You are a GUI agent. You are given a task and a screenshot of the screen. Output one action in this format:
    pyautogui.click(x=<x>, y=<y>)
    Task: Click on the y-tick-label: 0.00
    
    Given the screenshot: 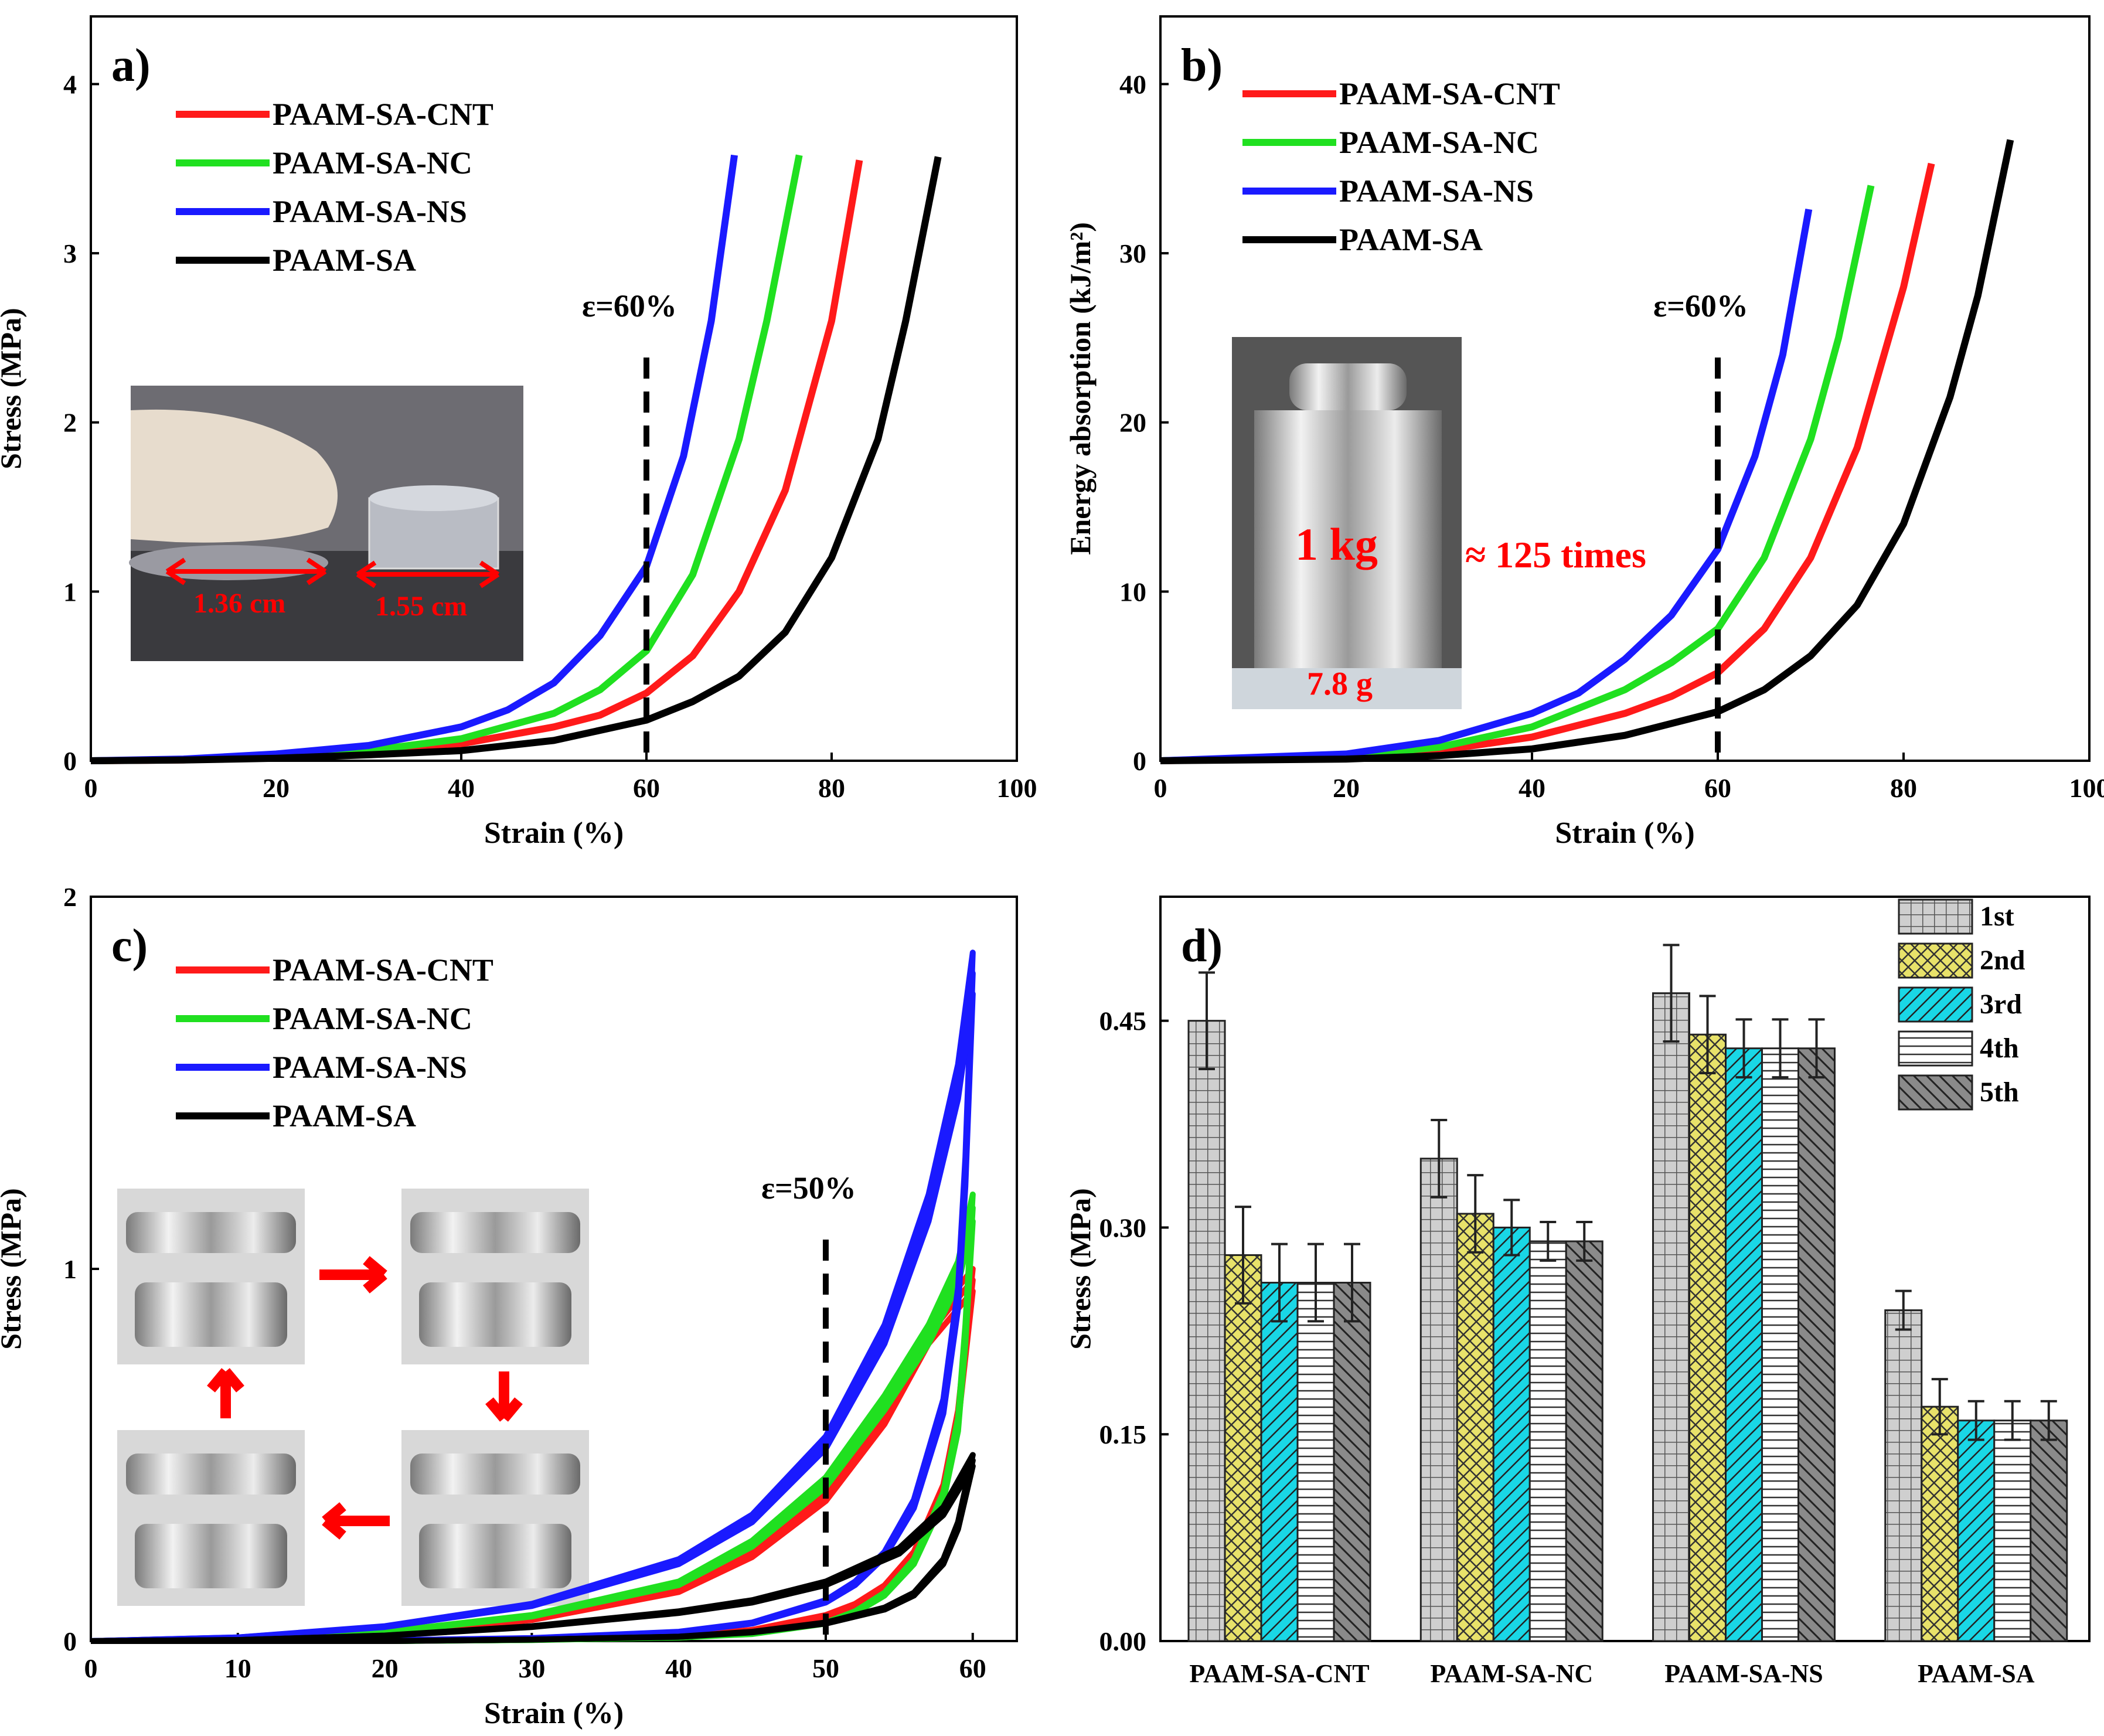 What is the action you would take?
    pyautogui.click(x=1123, y=1641)
    